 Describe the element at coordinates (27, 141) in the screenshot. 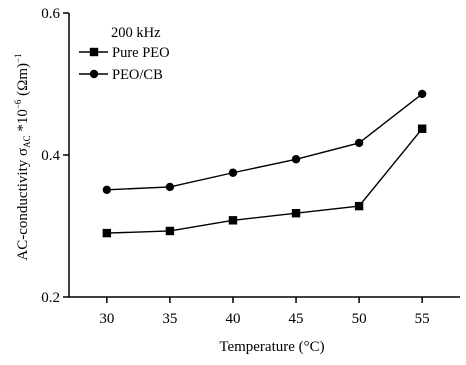

I see `y-axis-title-sub: AC` at that location.